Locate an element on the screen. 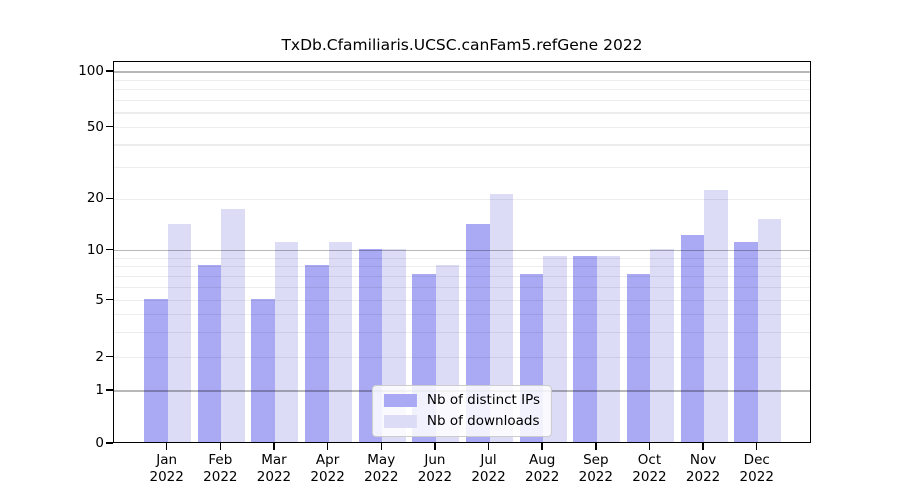 This screenshot has height=500, width=900. y-tick-label-50: 50 is located at coordinates (95, 126).